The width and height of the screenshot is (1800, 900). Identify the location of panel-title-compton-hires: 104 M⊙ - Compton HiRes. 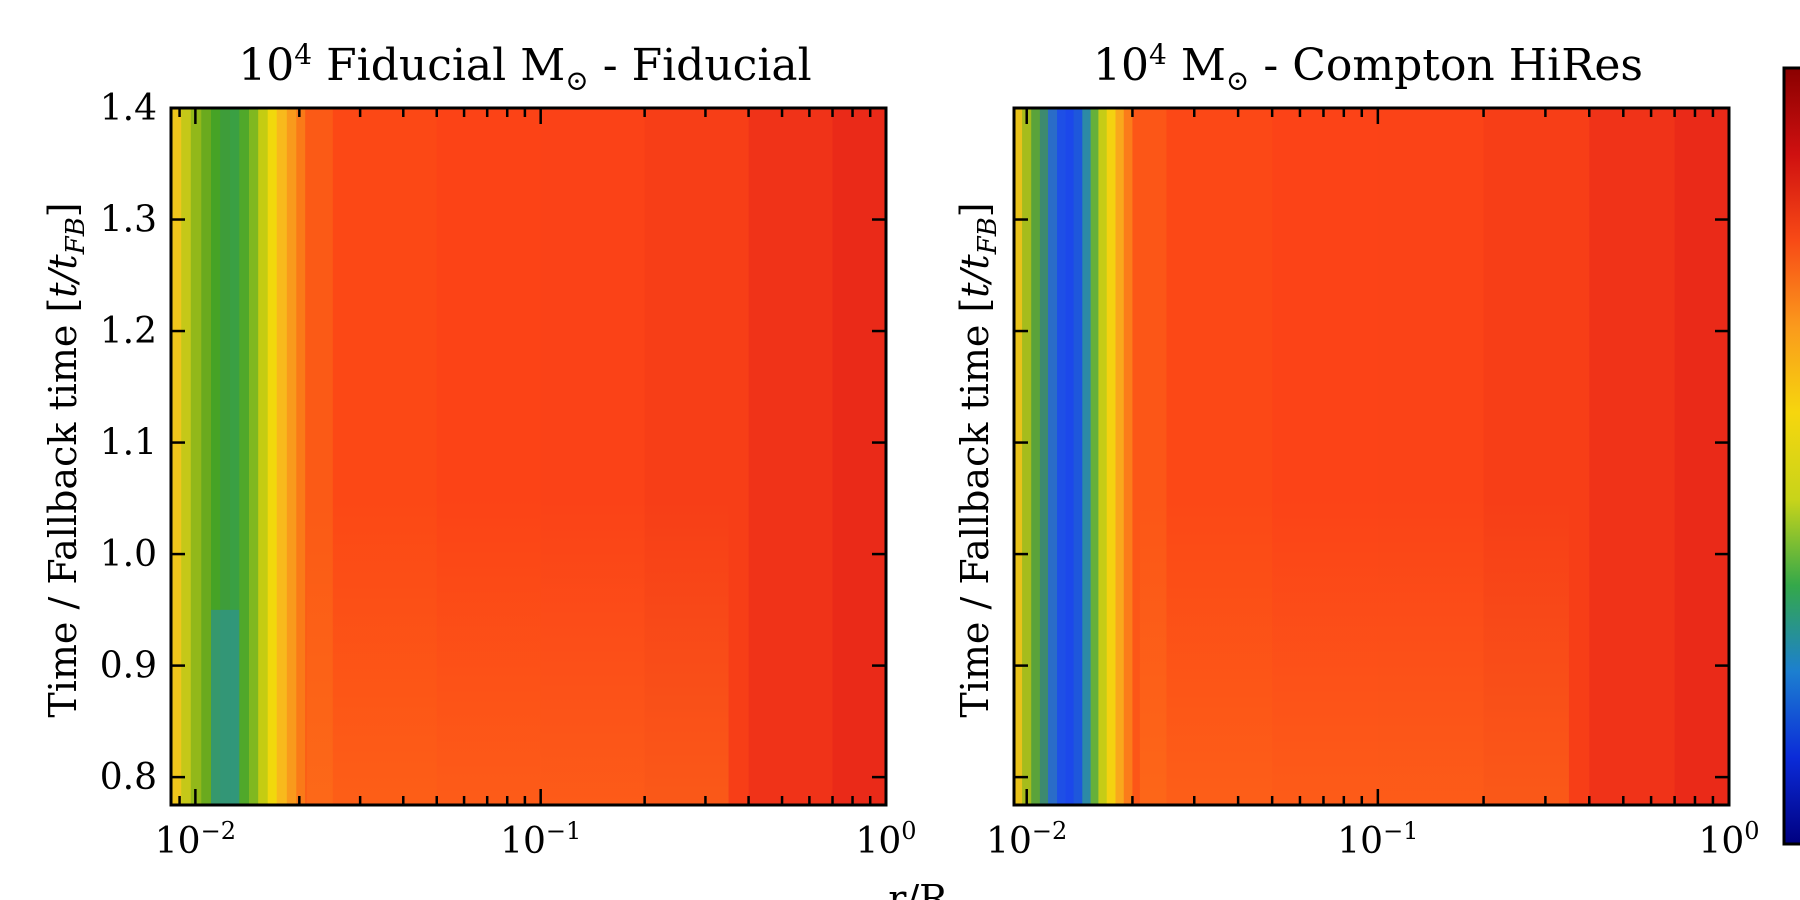
(1368, 67).